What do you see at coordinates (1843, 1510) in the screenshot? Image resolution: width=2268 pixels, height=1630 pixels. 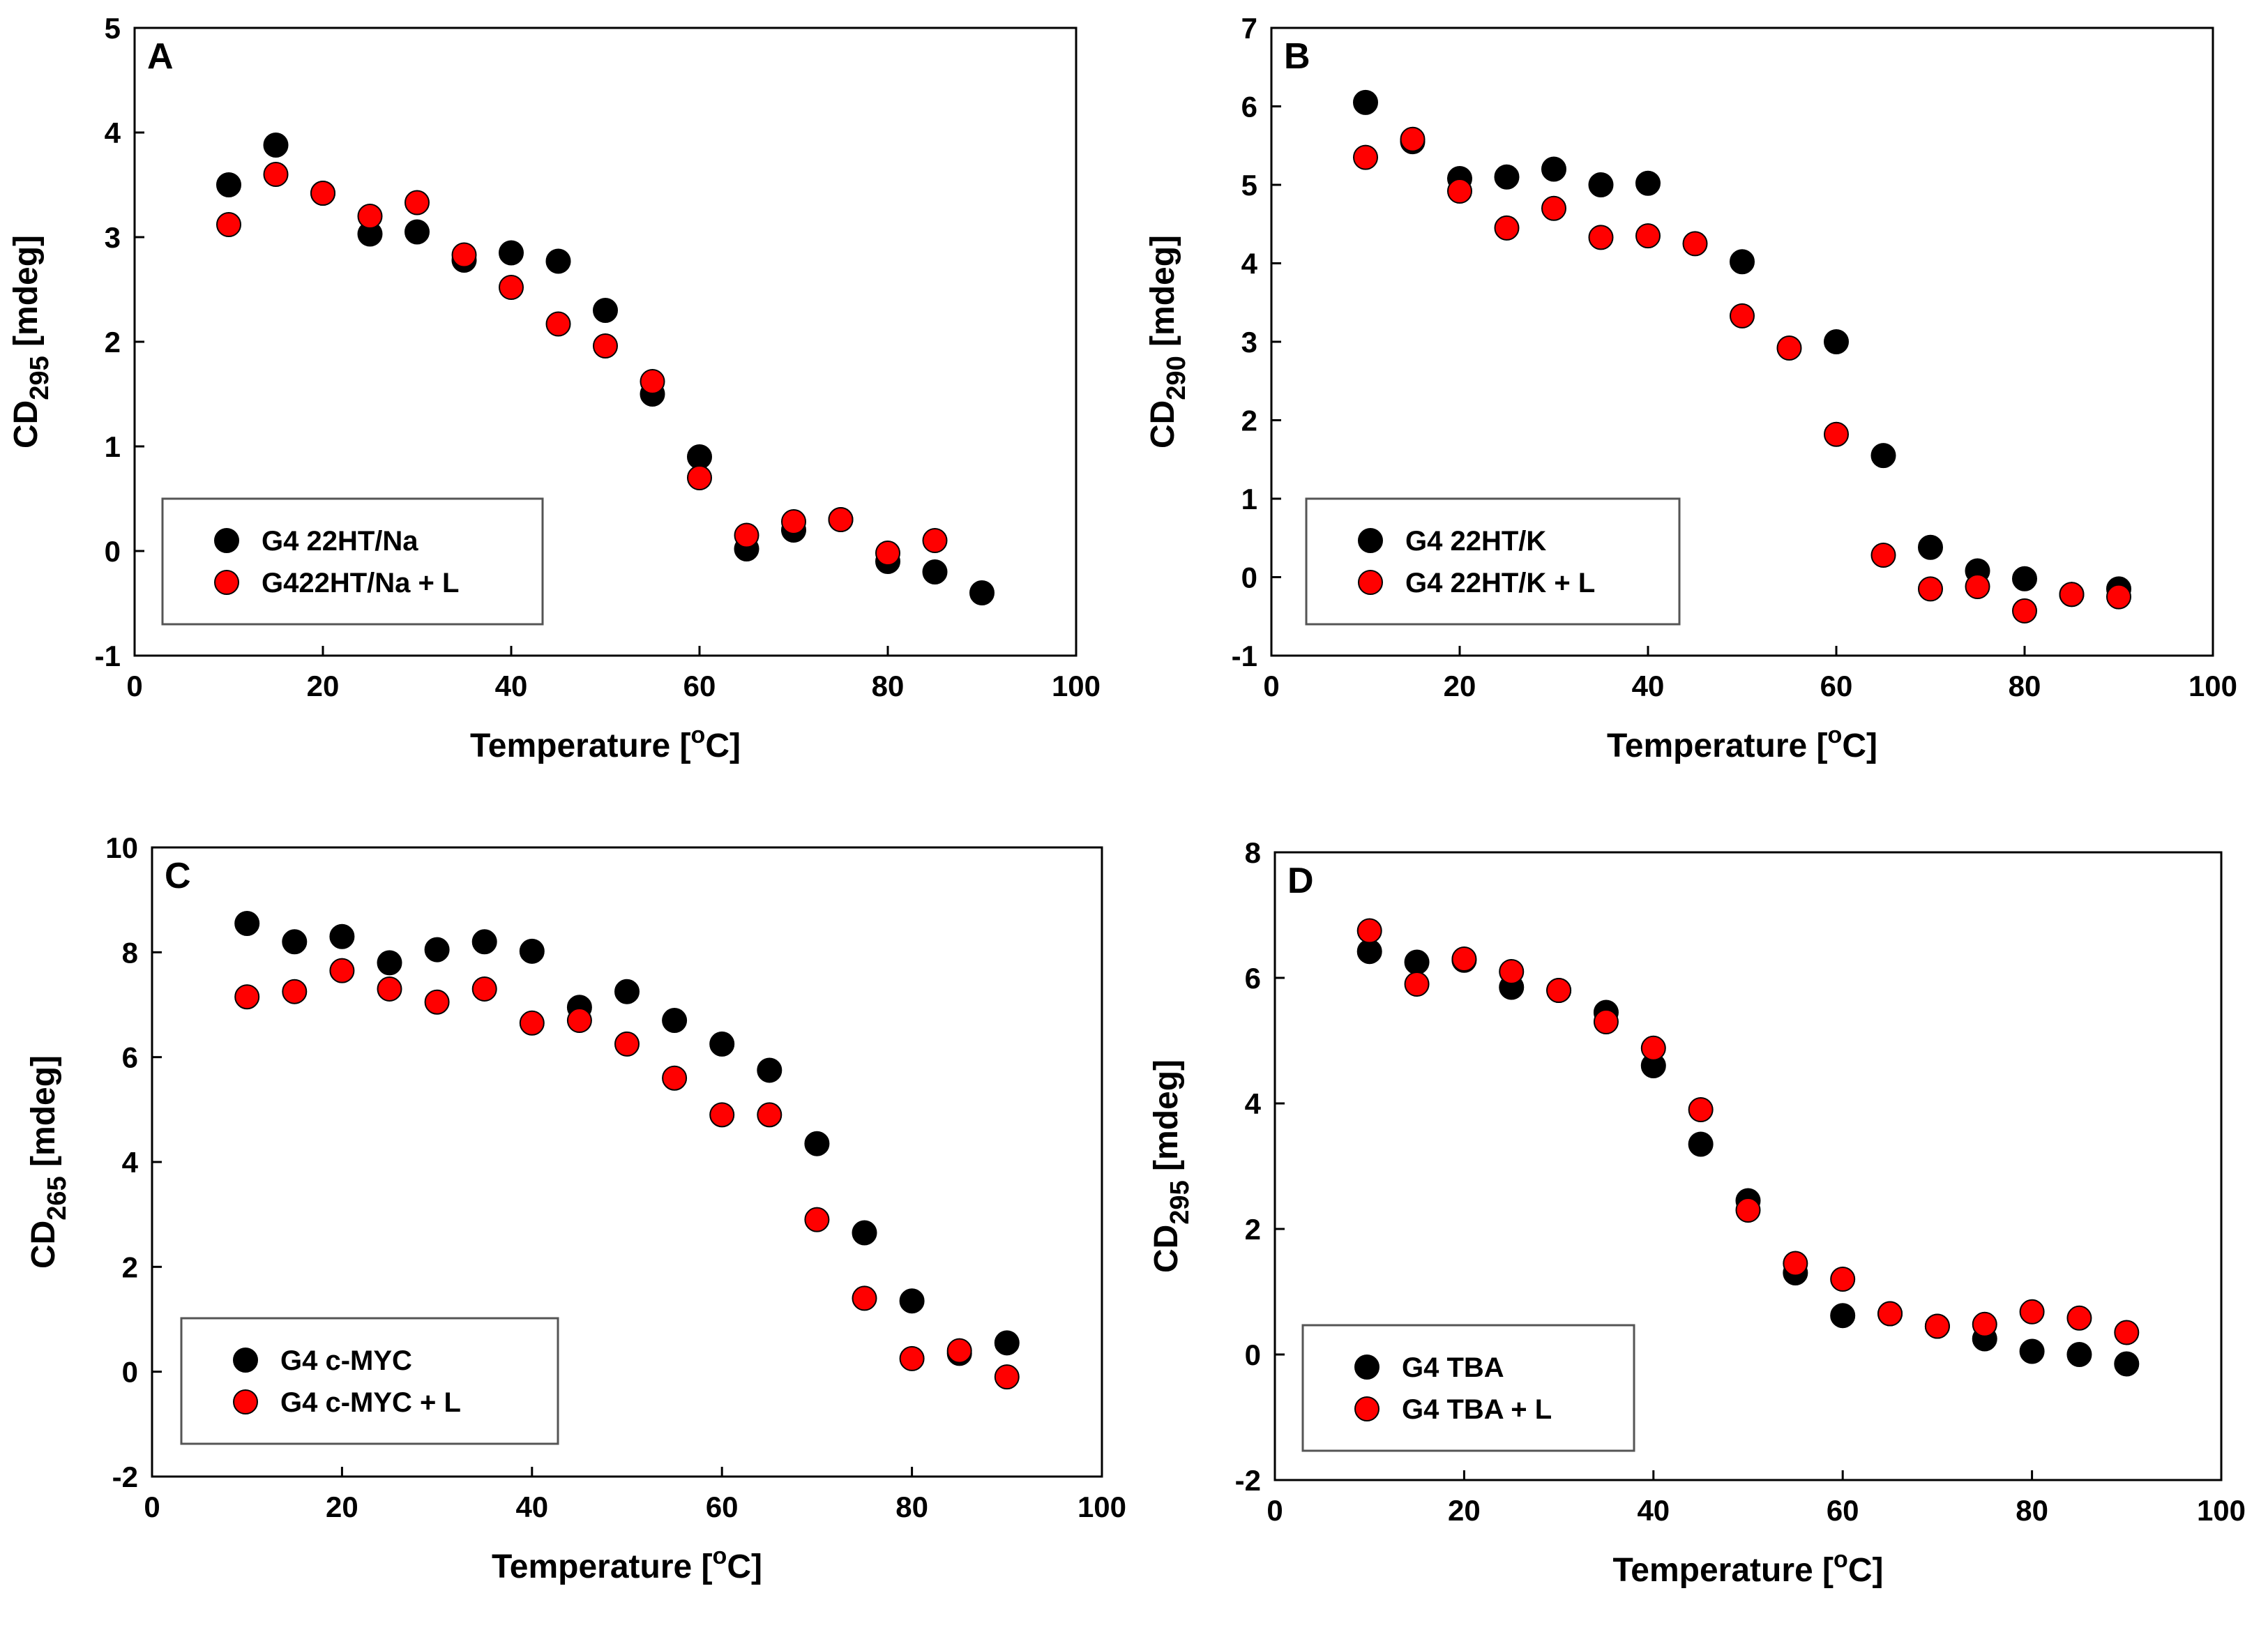 I see `chart-d-x-tick-label: 60` at bounding box center [1843, 1510].